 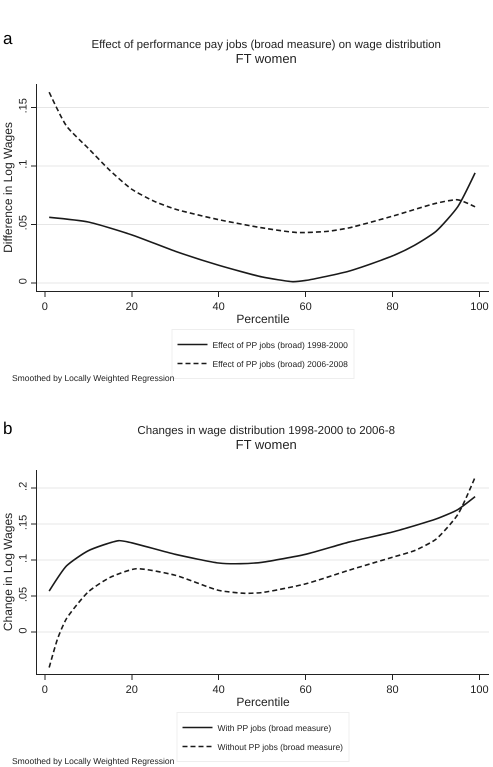 What do you see at coordinates (275, 727) in the screenshot?
I see `legend-label: With PP jobs (broad measure)` at bounding box center [275, 727].